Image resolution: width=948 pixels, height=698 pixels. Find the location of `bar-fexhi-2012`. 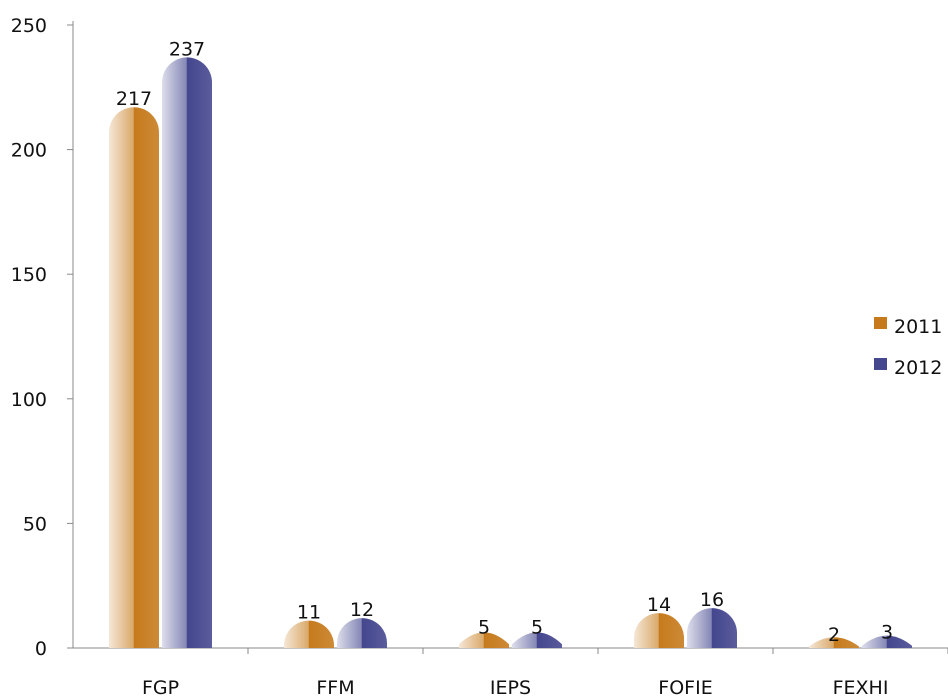

bar-fexhi-2012 is located at coordinates (887, 641).